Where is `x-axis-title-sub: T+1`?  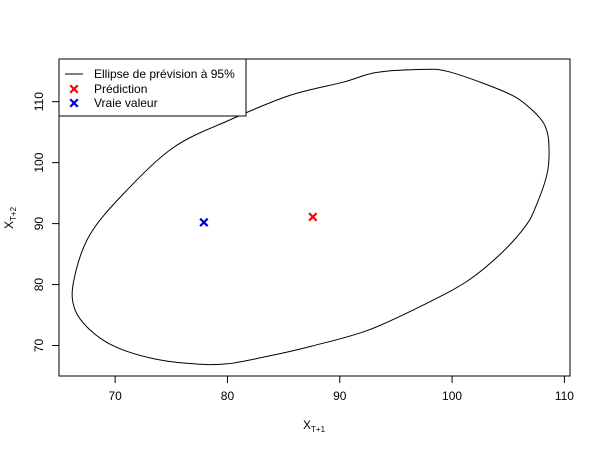
x-axis-title-sub: T+1 is located at coordinates (318, 429).